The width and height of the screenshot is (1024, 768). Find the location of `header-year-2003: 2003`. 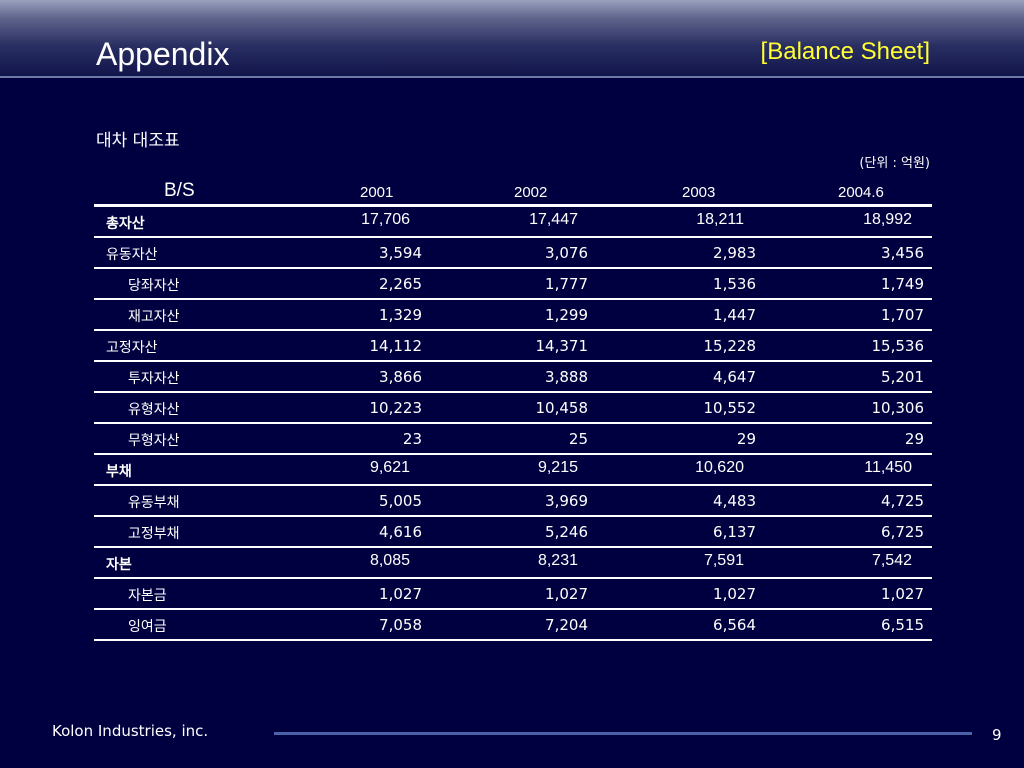

header-year-2003: 2003 is located at coordinates (699, 192).